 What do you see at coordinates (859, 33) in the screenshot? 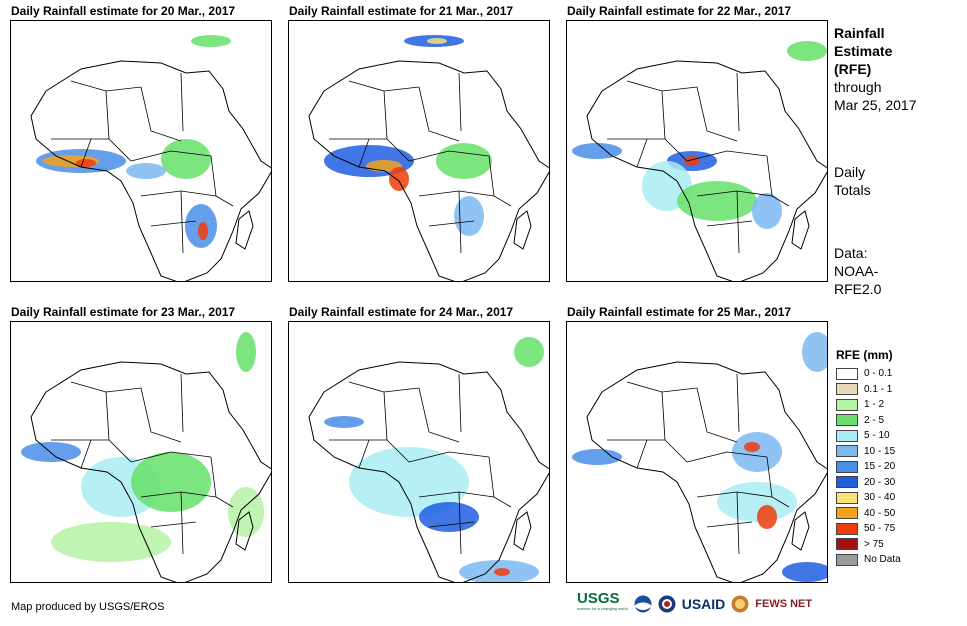
I see `title-line-1: Rainfall` at bounding box center [859, 33].